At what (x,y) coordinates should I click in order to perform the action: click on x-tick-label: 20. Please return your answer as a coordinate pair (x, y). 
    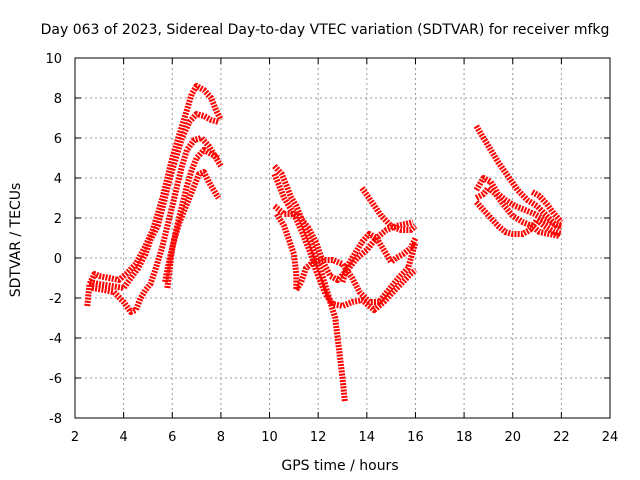
    Looking at the image, I should click on (512, 437).